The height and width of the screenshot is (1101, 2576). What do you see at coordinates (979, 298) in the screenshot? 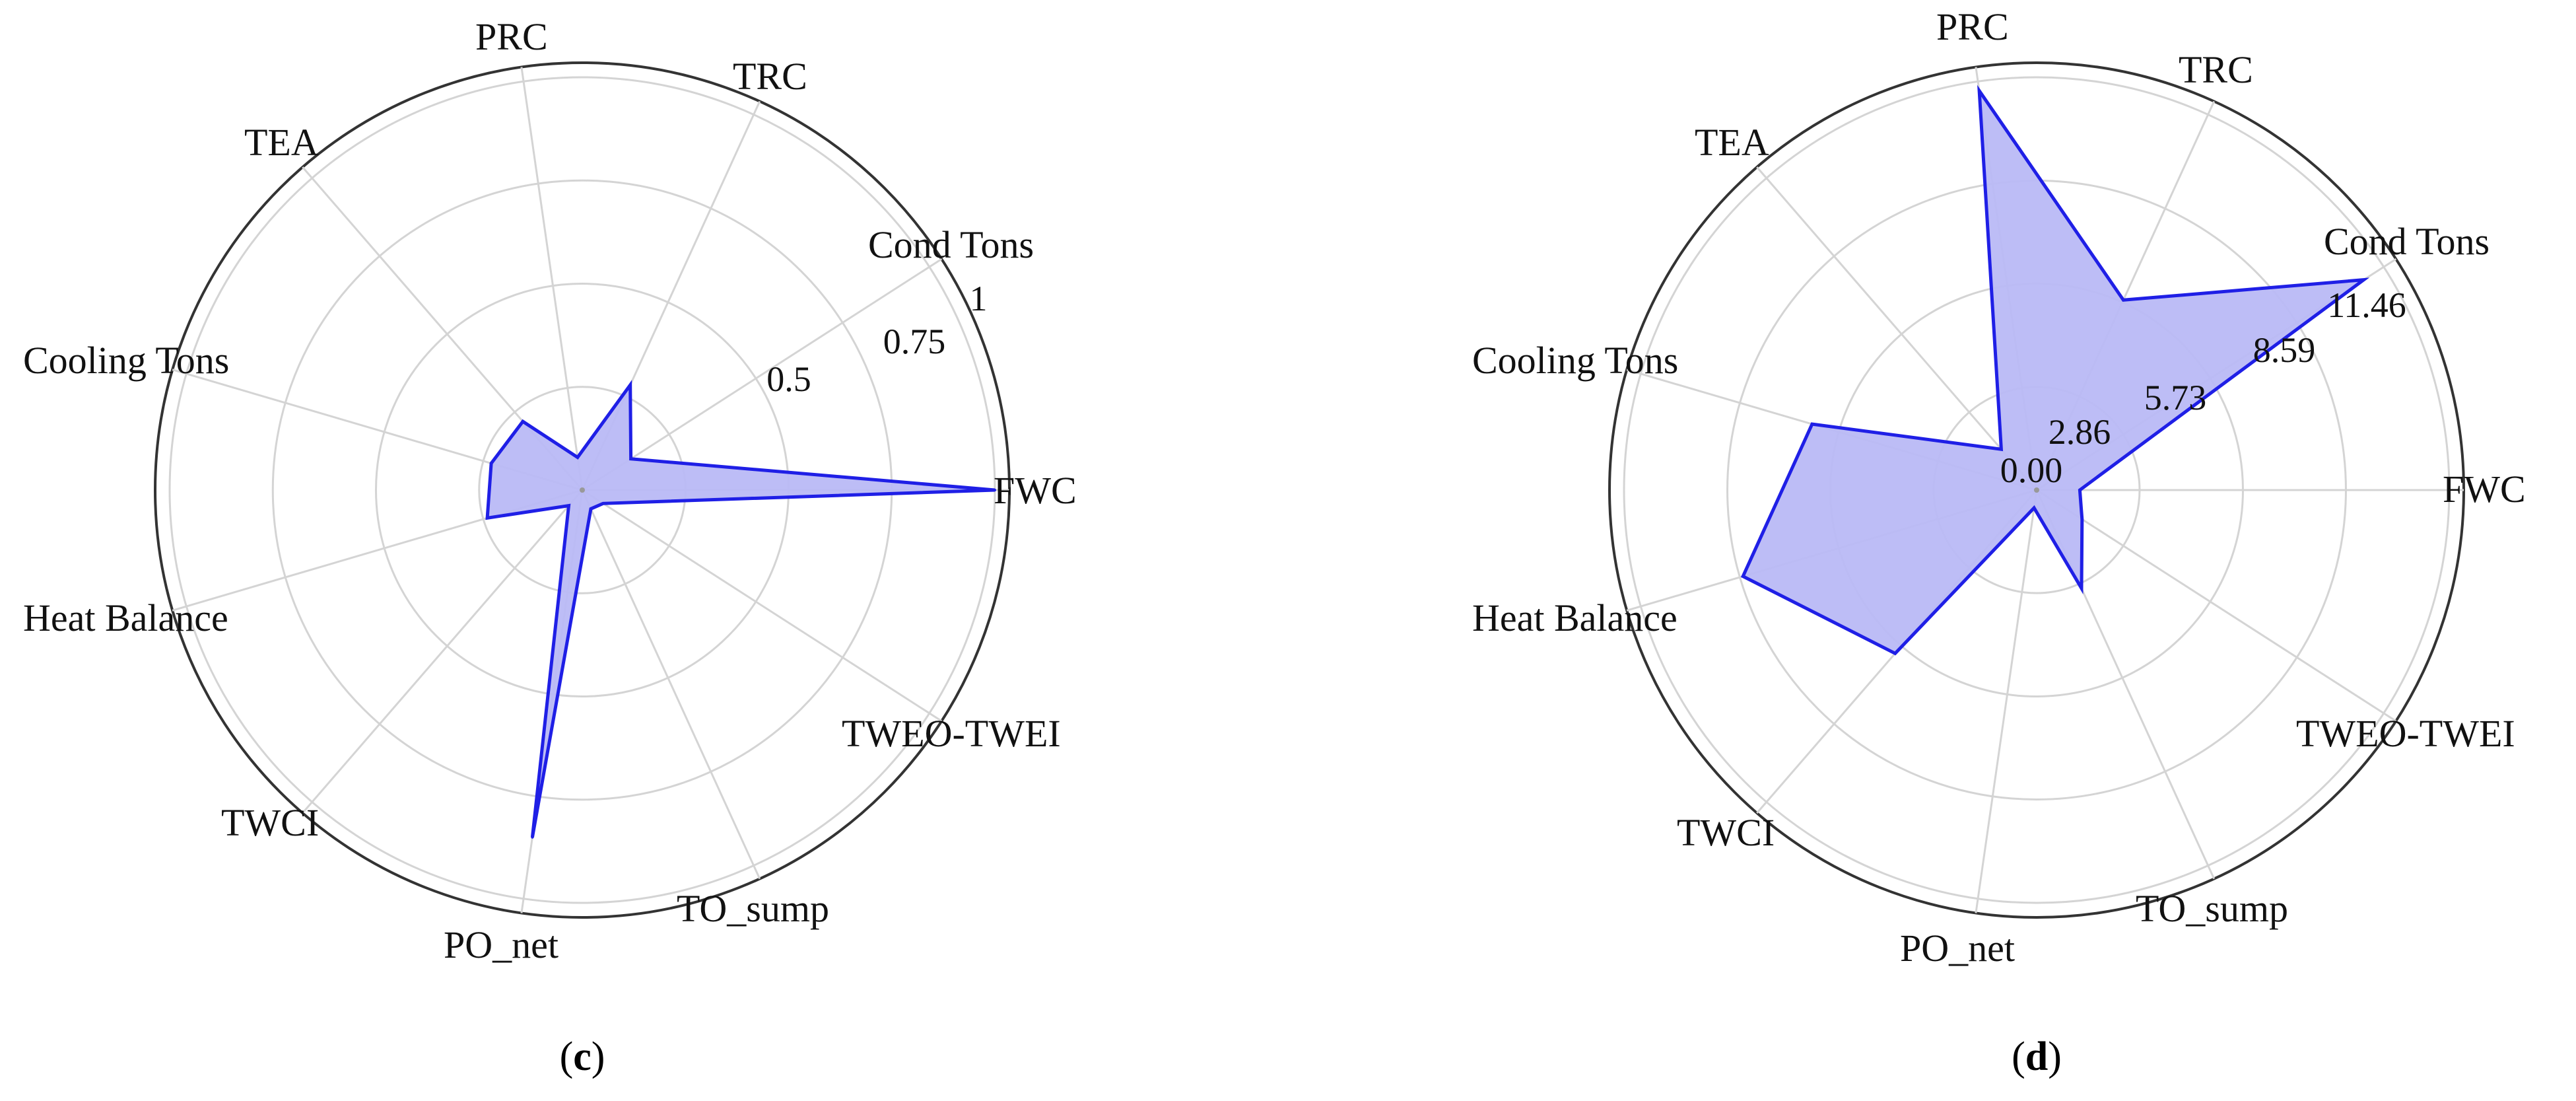
I see `r-tick-label: 1` at bounding box center [979, 298].